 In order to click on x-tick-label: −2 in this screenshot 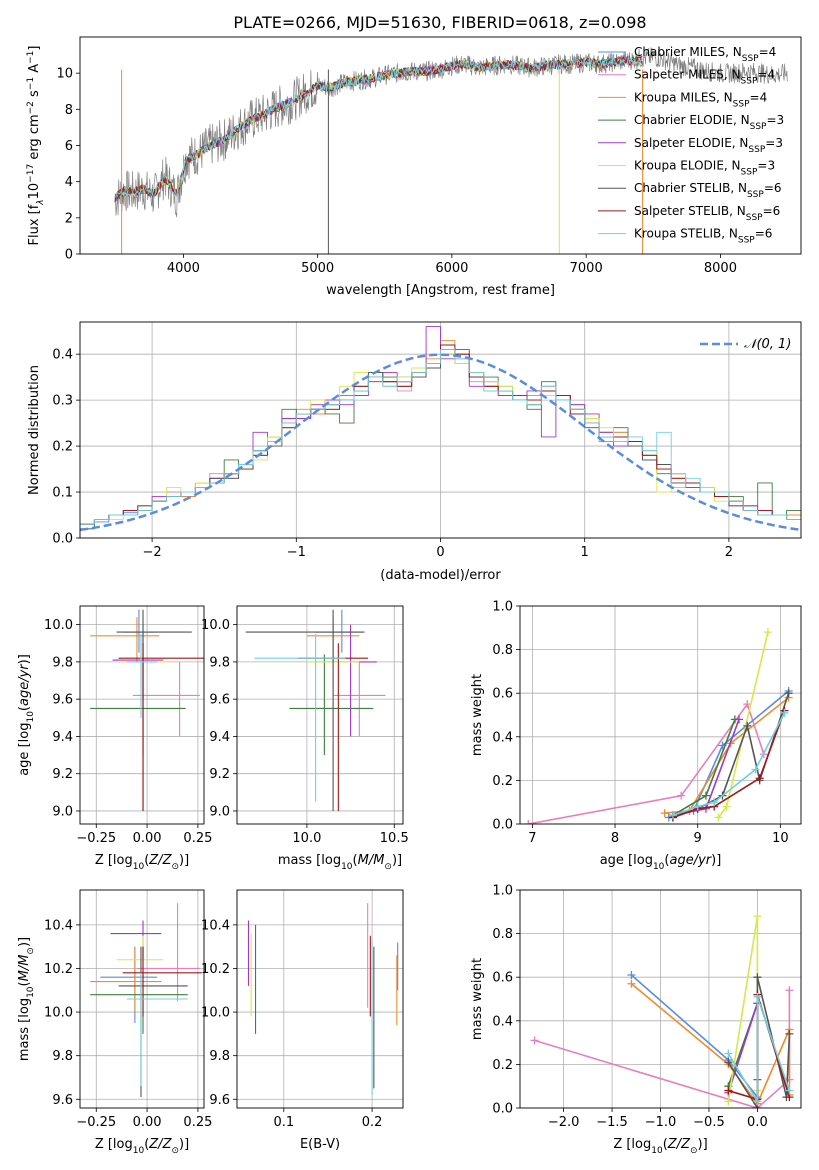, I will do `click(152, 552)`.